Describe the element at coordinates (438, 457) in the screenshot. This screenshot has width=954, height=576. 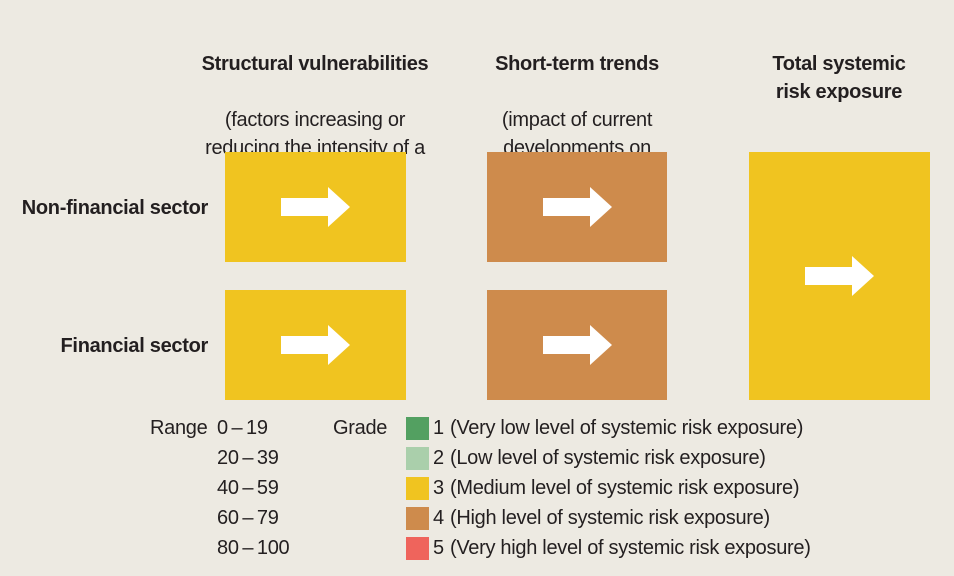
I see `legend-grade-number: 2` at that location.